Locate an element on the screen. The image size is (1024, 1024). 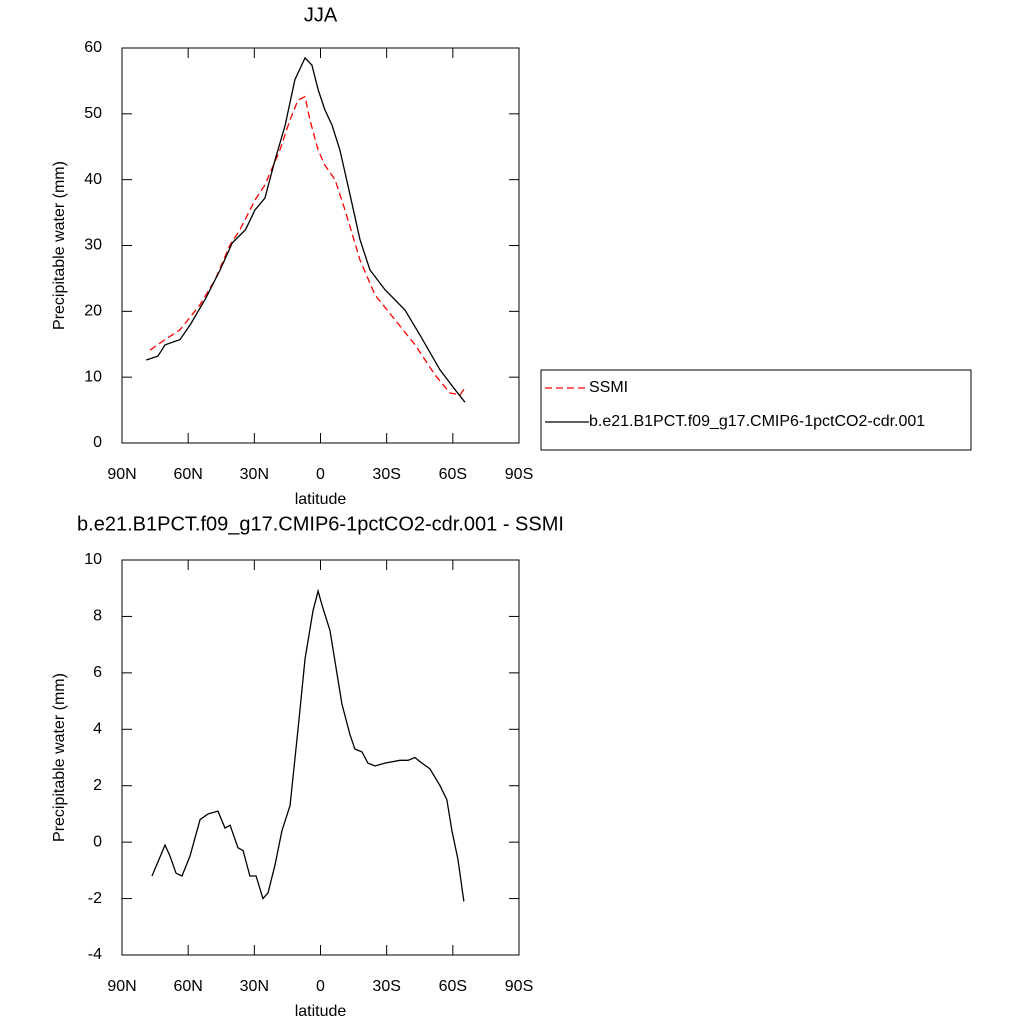
y-tick-label: 60 is located at coordinates (93, 47).